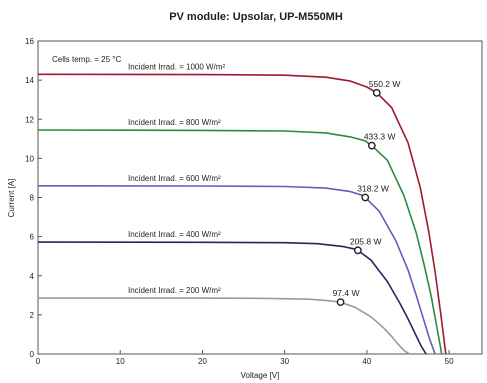 The height and width of the screenshot is (383, 487). What do you see at coordinates (120, 361) in the screenshot?
I see `x-tick-label: 10` at bounding box center [120, 361].